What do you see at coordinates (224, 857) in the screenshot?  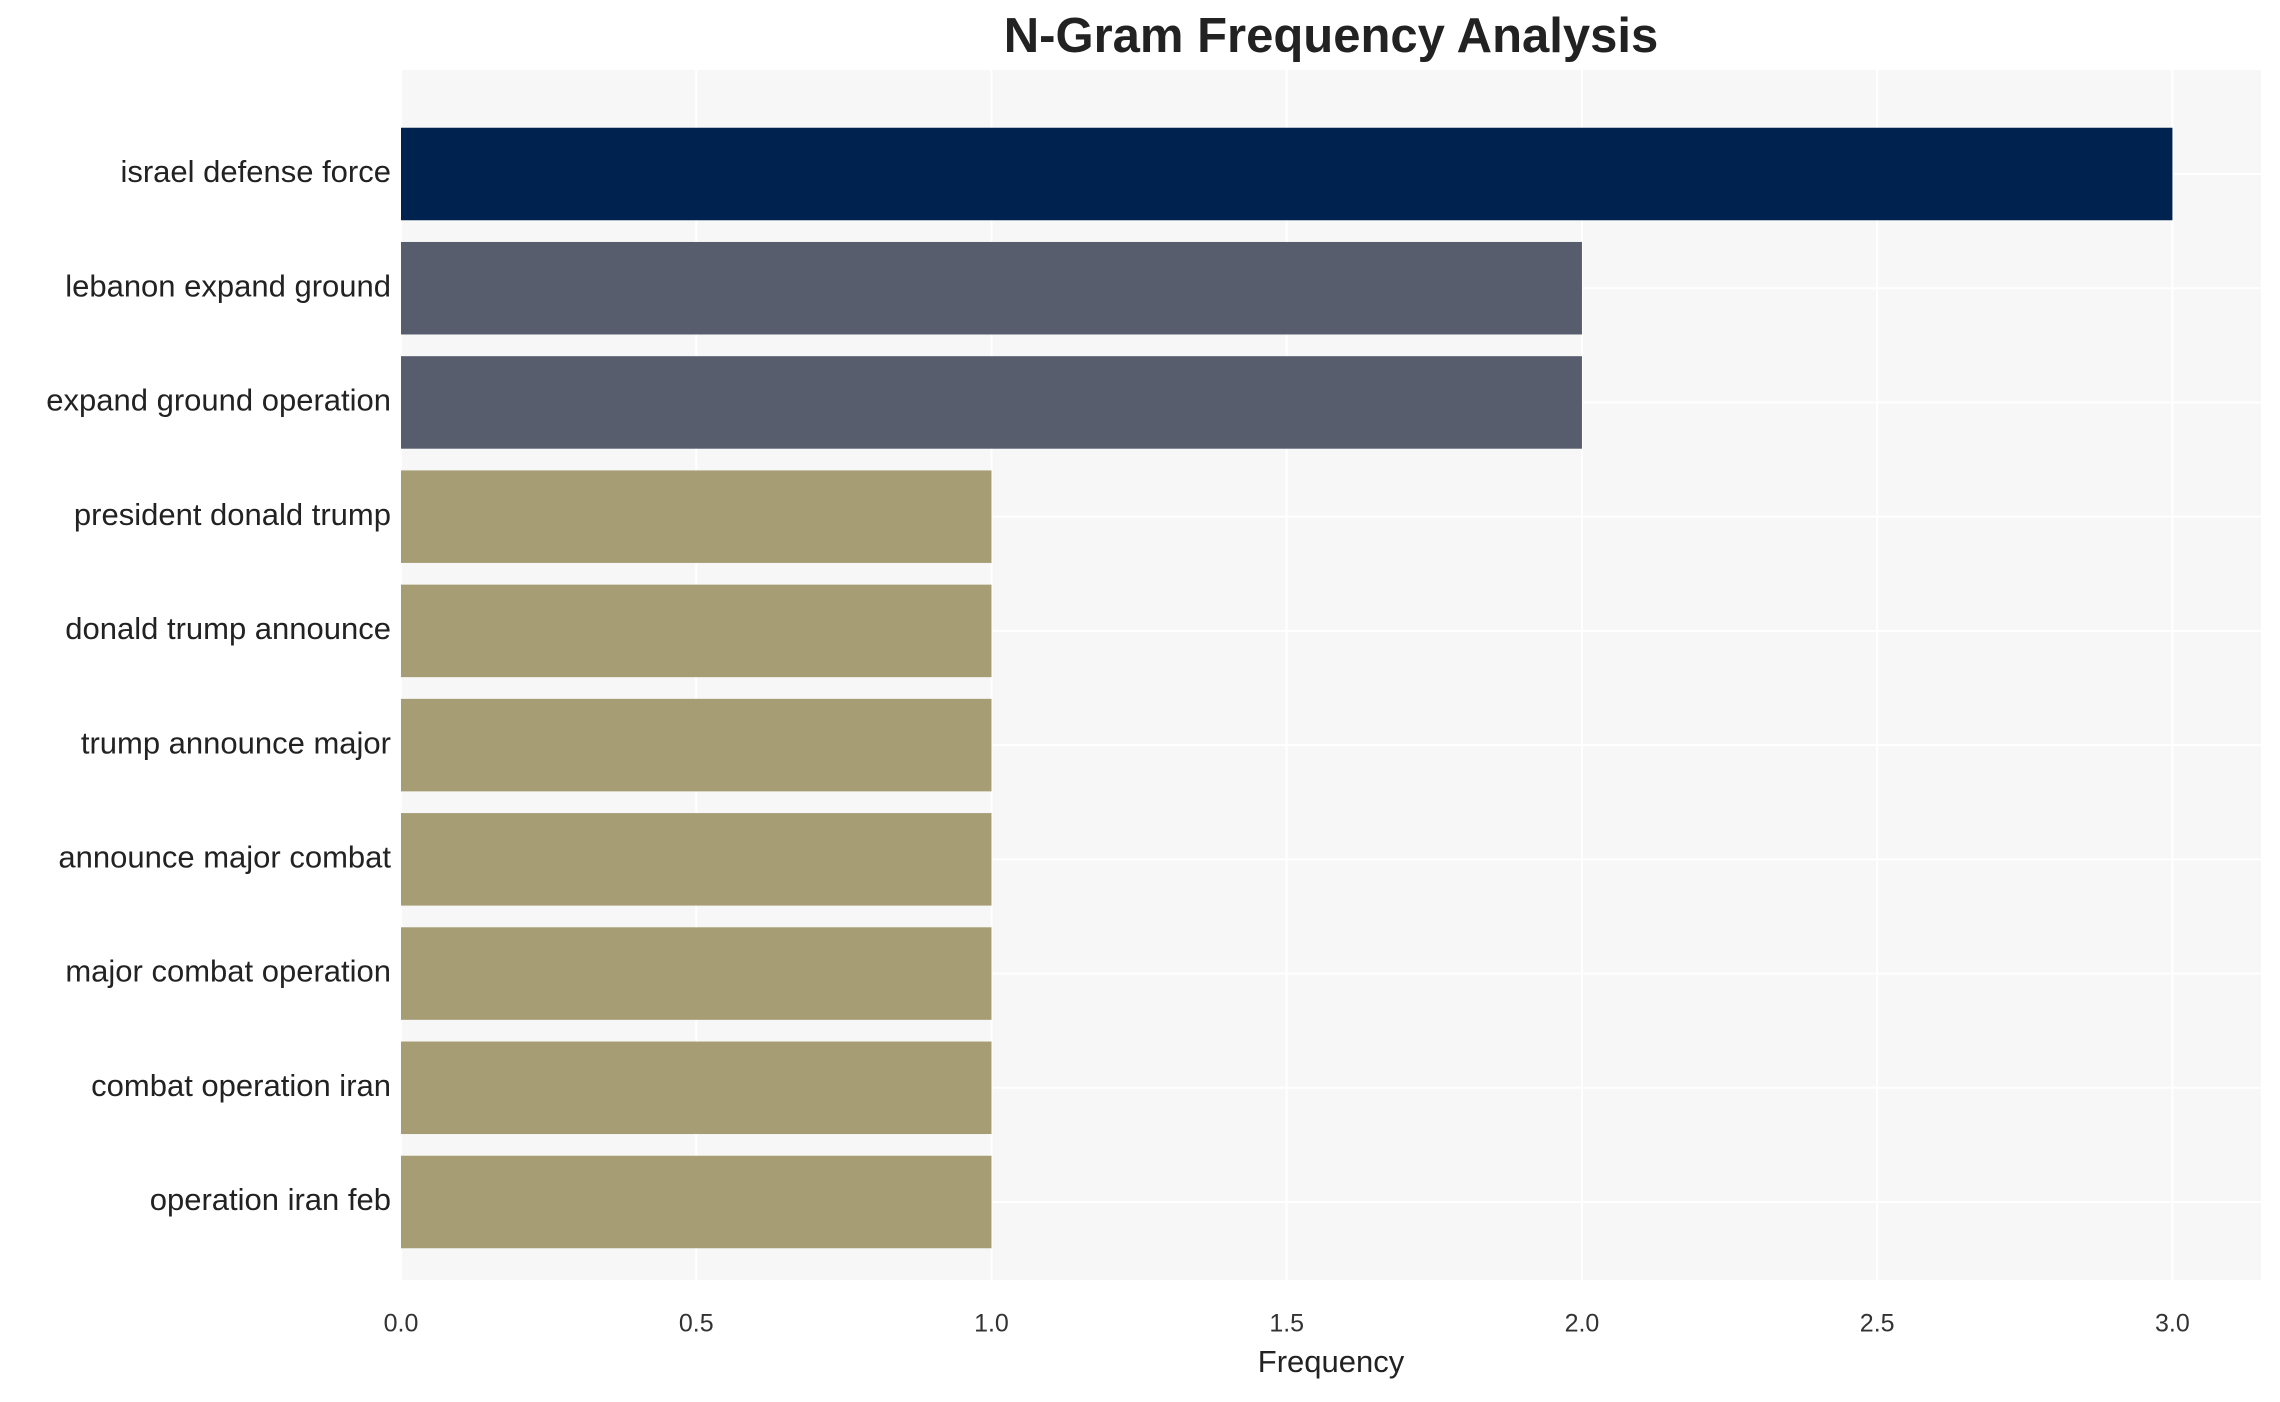 I see `y-tick-label: announce major combat` at bounding box center [224, 857].